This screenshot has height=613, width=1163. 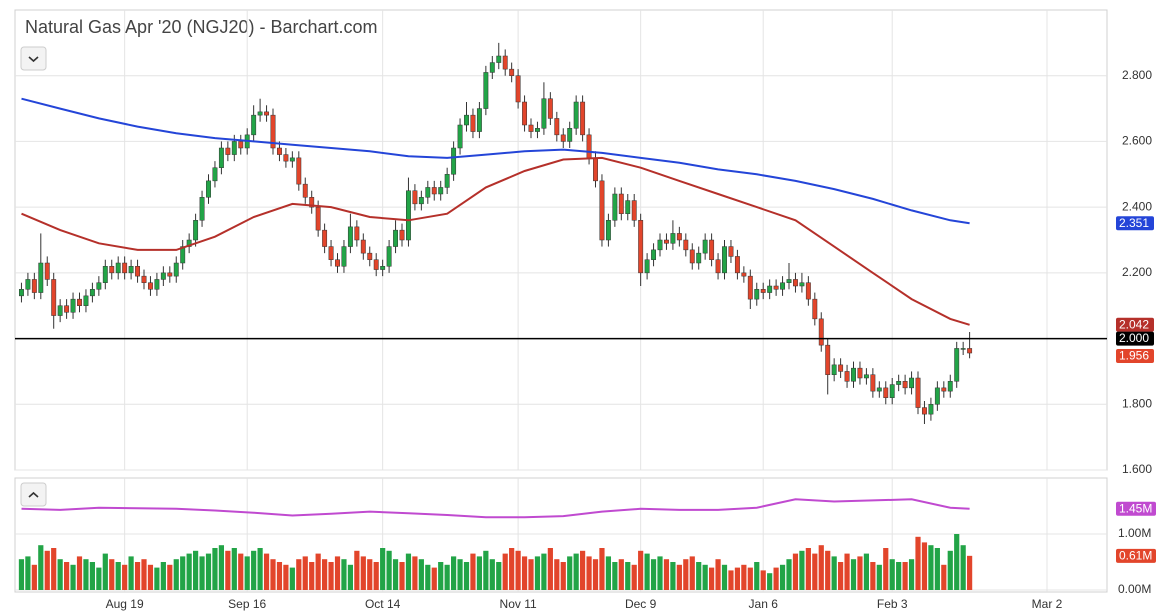 I want to click on price-tag-label: 2.042, so click(x=1134, y=324).